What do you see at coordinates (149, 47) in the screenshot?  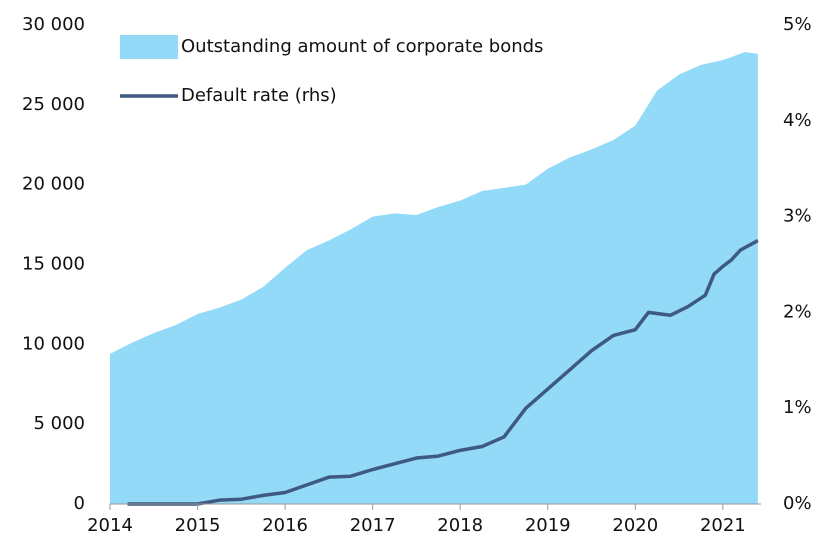 I see `legend-swatch` at bounding box center [149, 47].